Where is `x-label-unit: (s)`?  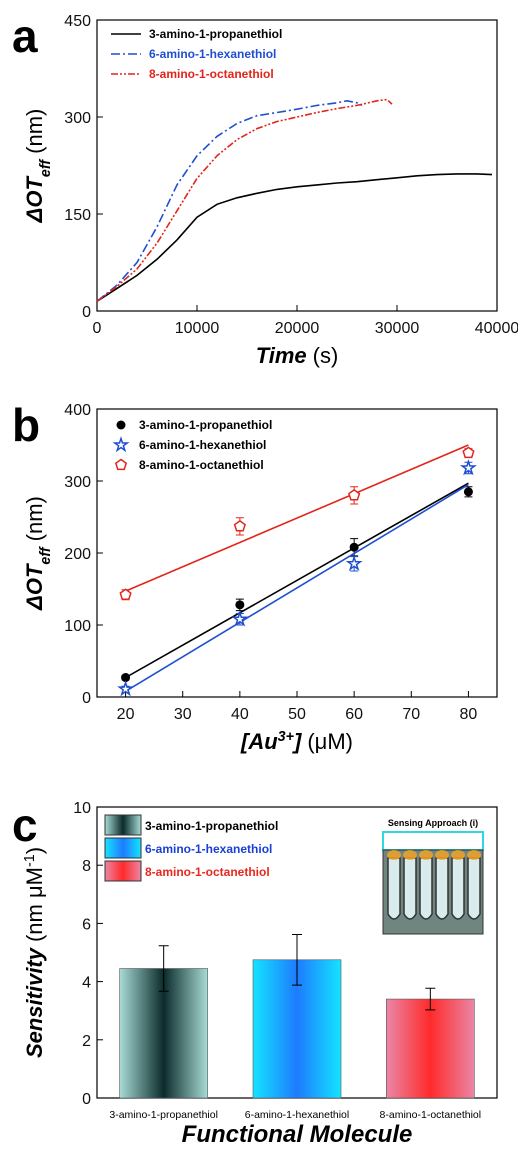 x-label-unit: (s) is located at coordinates (326, 355).